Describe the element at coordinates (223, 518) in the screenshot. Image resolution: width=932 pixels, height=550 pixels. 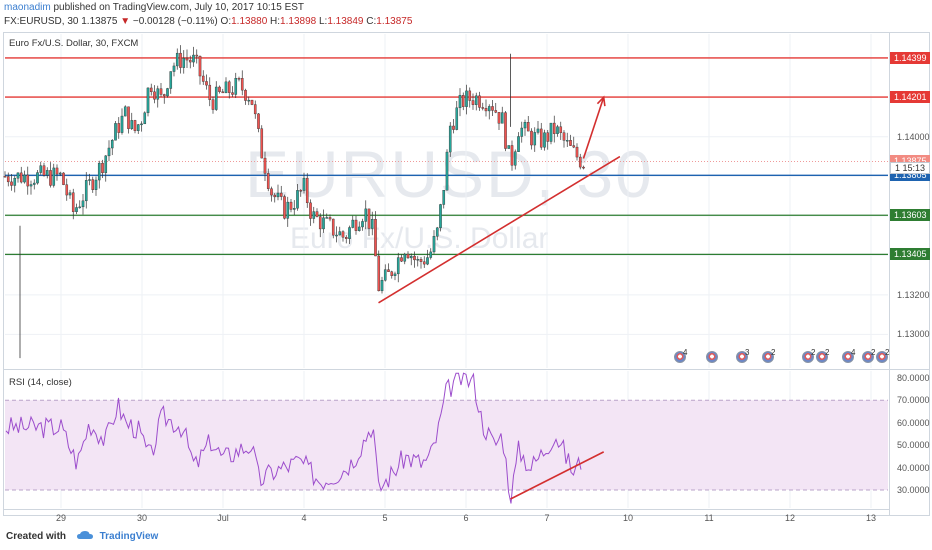
I see `time-tick-label: Jul` at that location.